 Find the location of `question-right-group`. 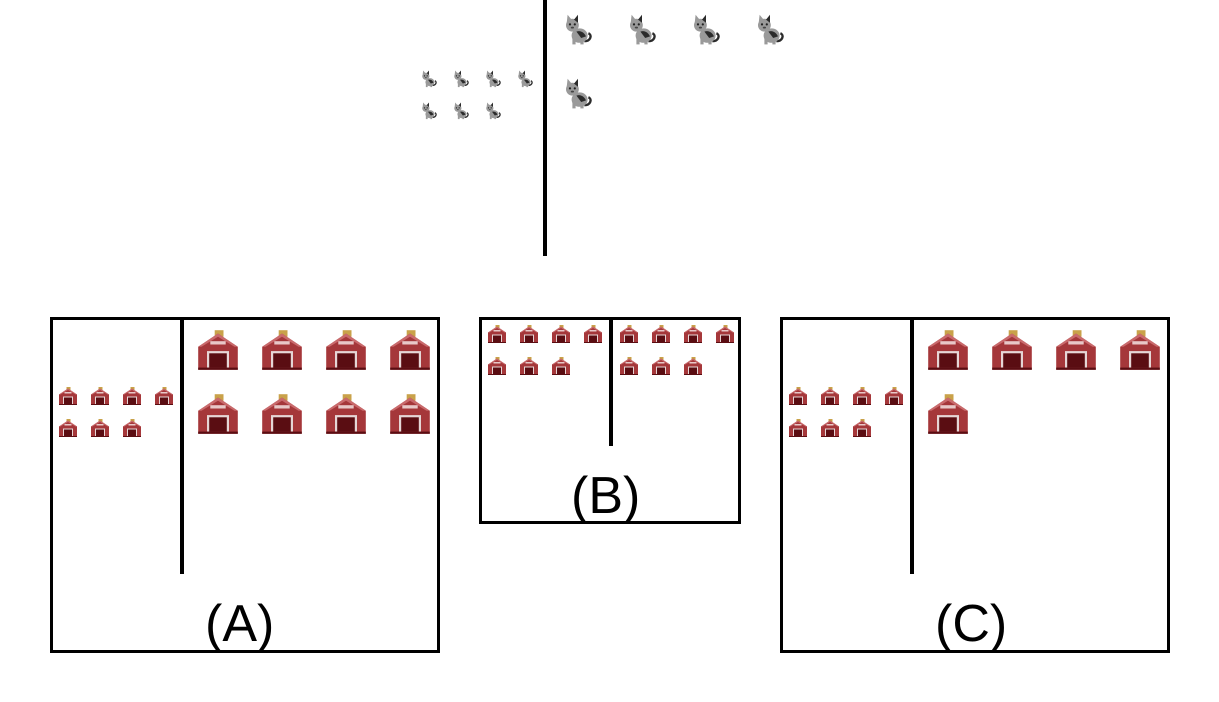

question-right-group is located at coordinates (682, 69).